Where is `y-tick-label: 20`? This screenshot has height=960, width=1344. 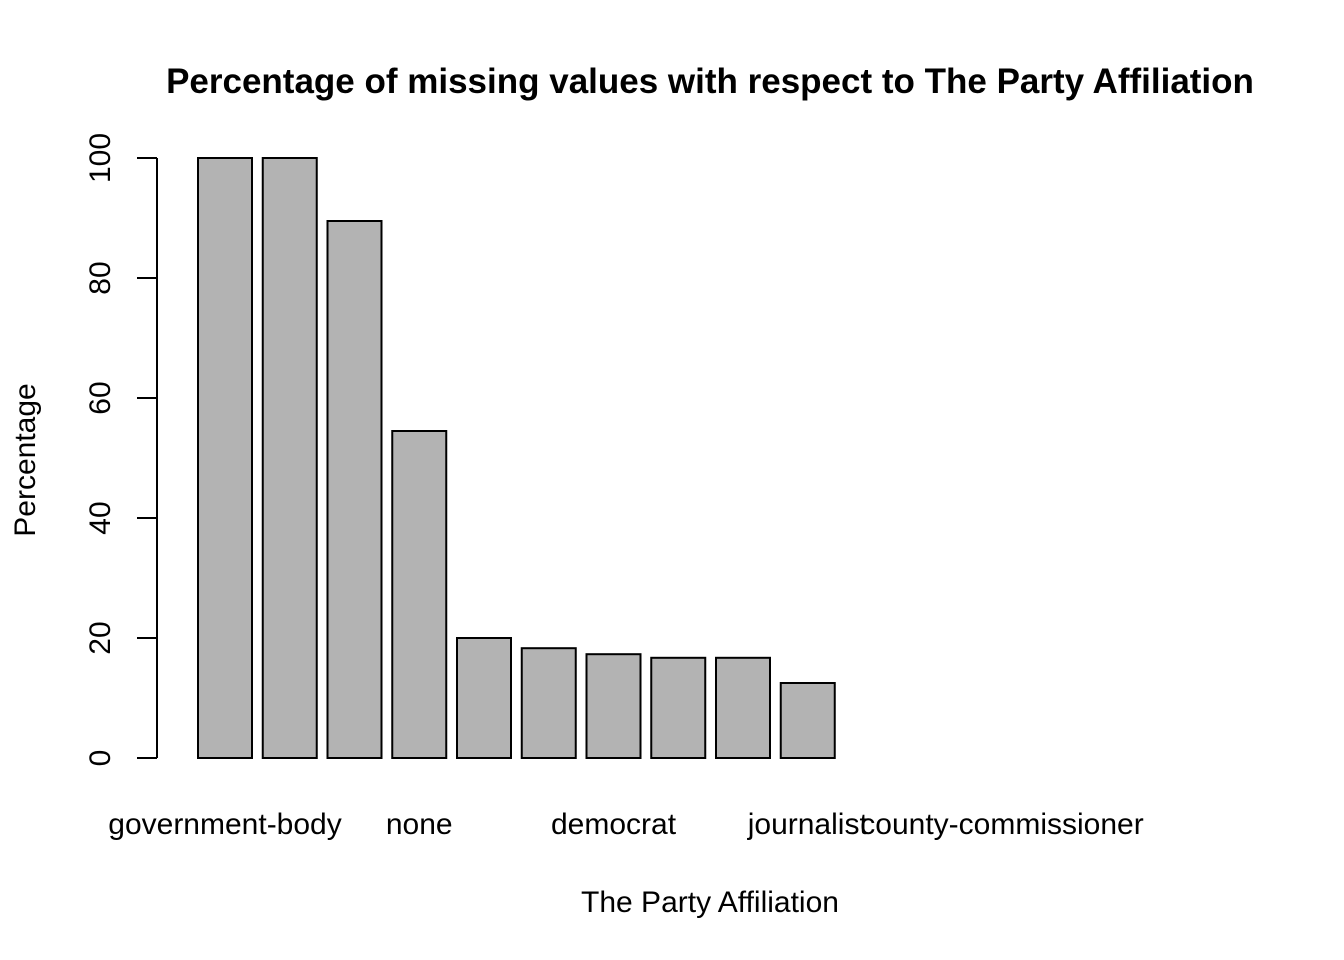
y-tick-label: 20 is located at coordinates (100, 637).